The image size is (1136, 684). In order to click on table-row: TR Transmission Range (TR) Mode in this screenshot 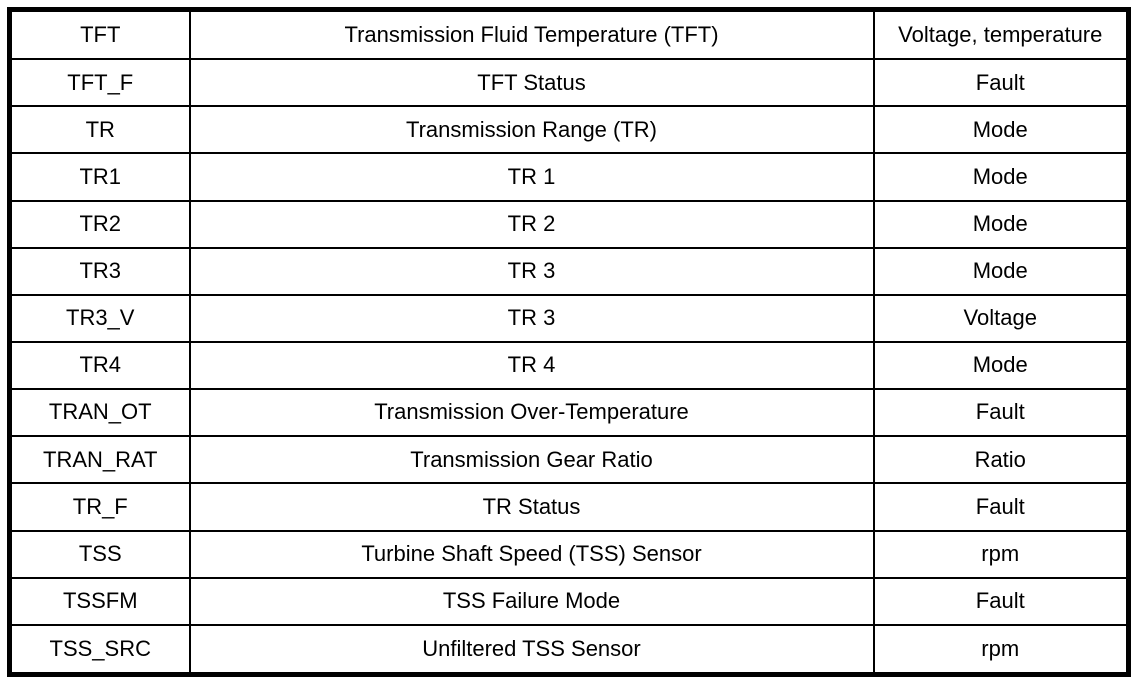, I will do `click(569, 130)`.